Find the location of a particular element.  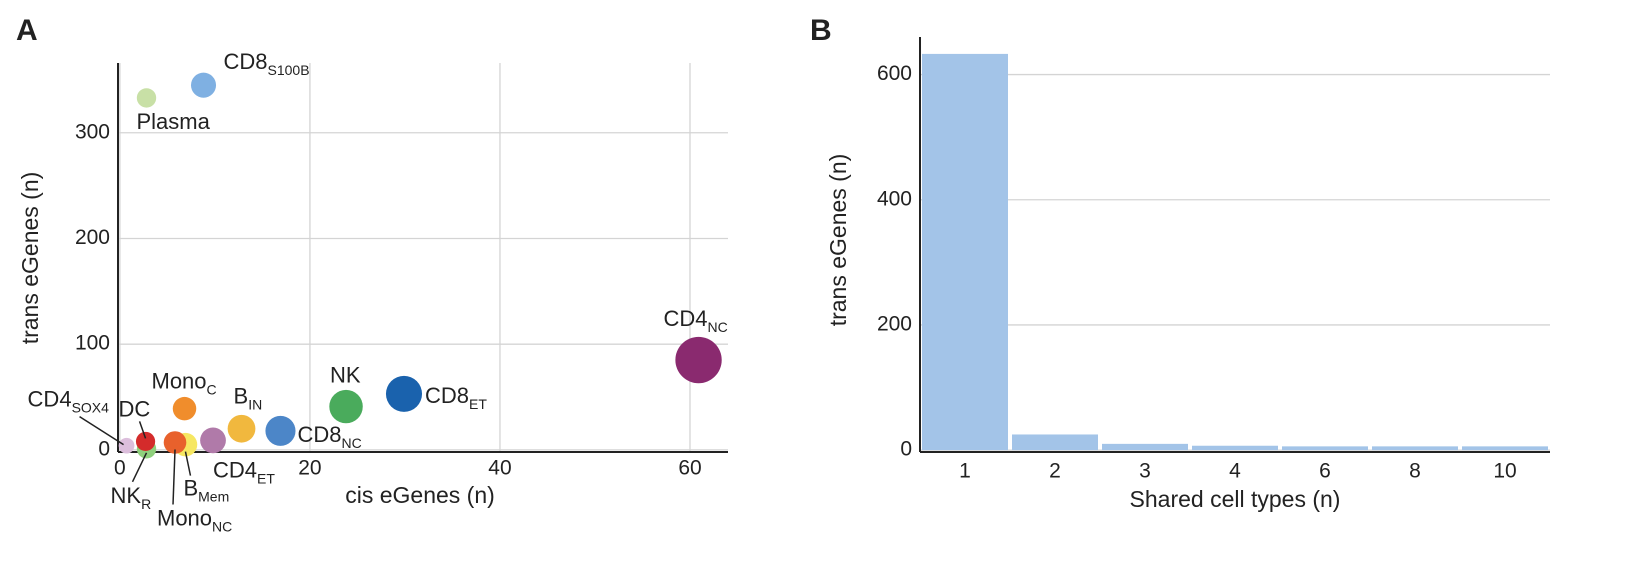

point-label: CD8S100B is located at coordinates (267, 63).